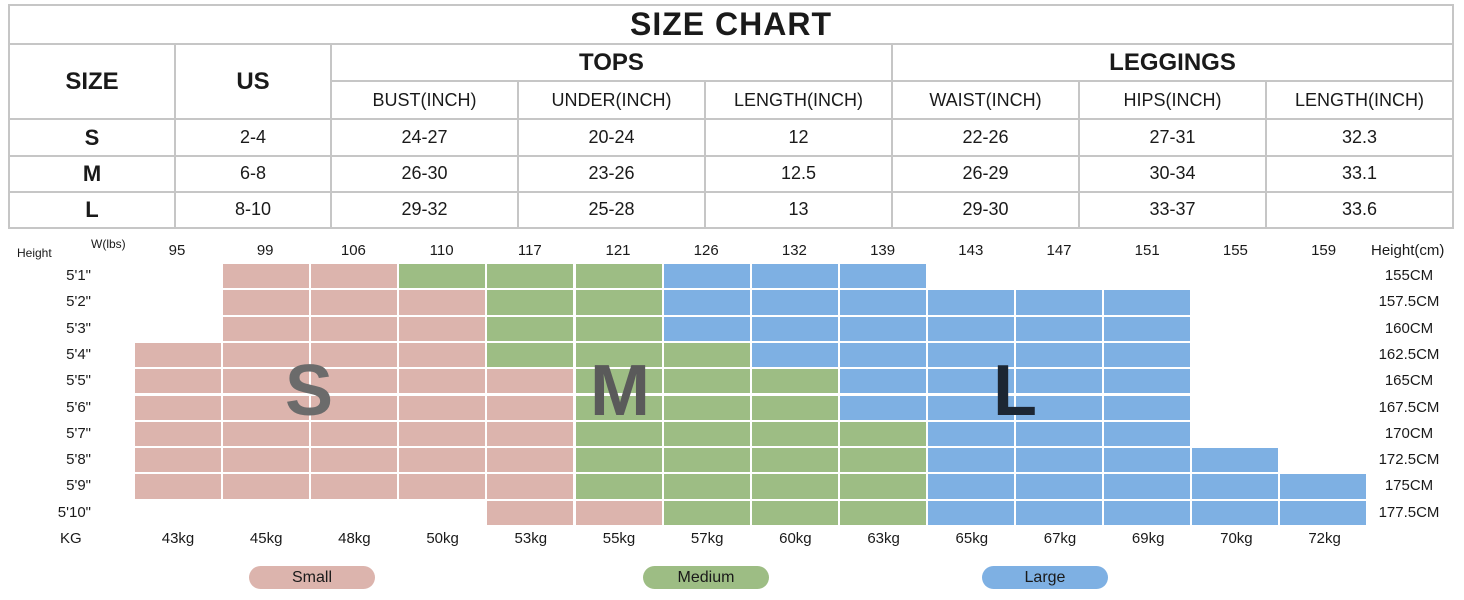 The image size is (1464, 600). What do you see at coordinates (1359, 210) in the screenshot?
I see `table-cell: 33.6` at bounding box center [1359, 210].